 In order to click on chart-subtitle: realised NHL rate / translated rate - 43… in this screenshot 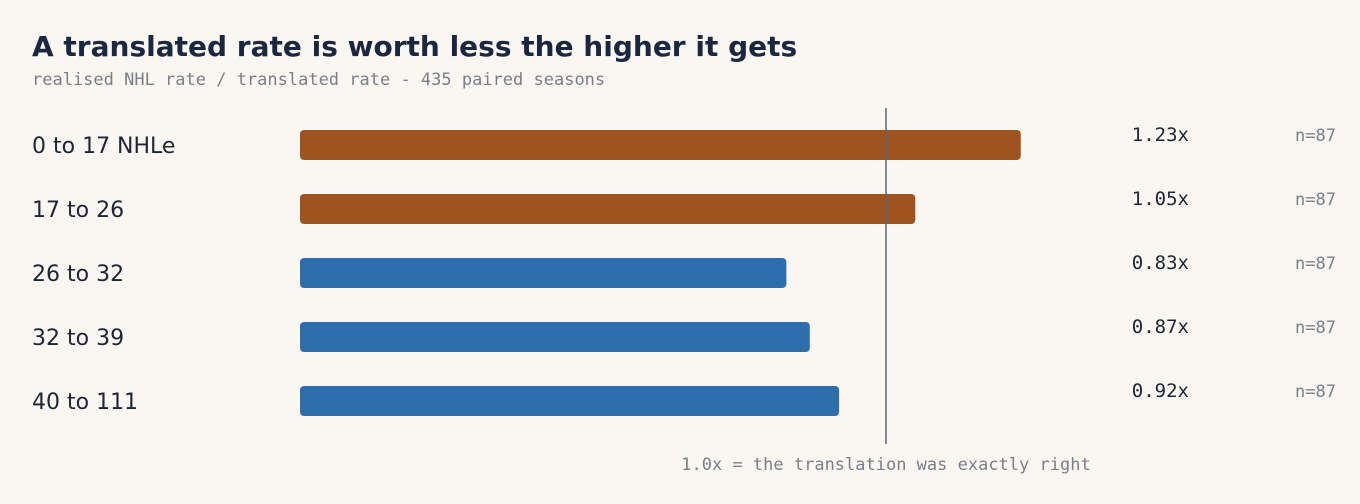, I will do `click(319, 80)`.